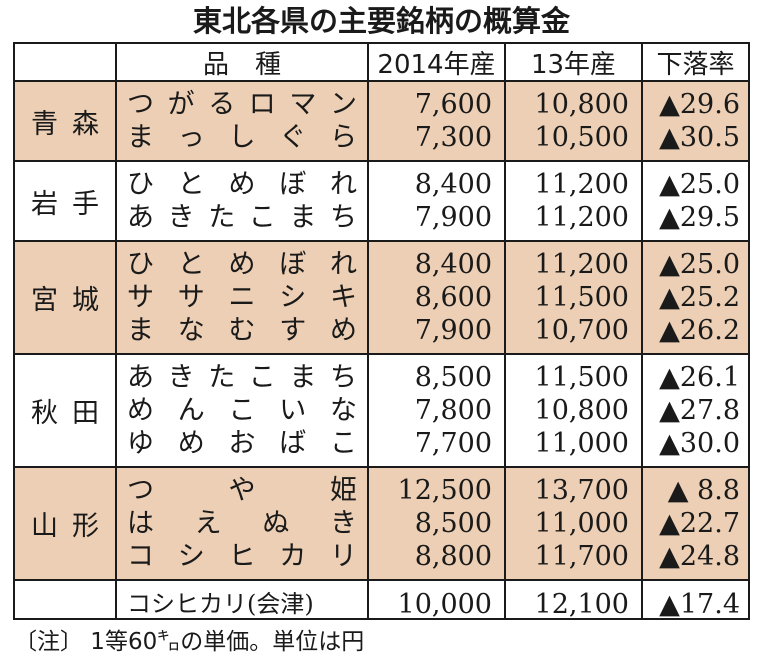 The image size is (763, 664). I want to click on price-2014-cell: 7,700, so click(453, 443).